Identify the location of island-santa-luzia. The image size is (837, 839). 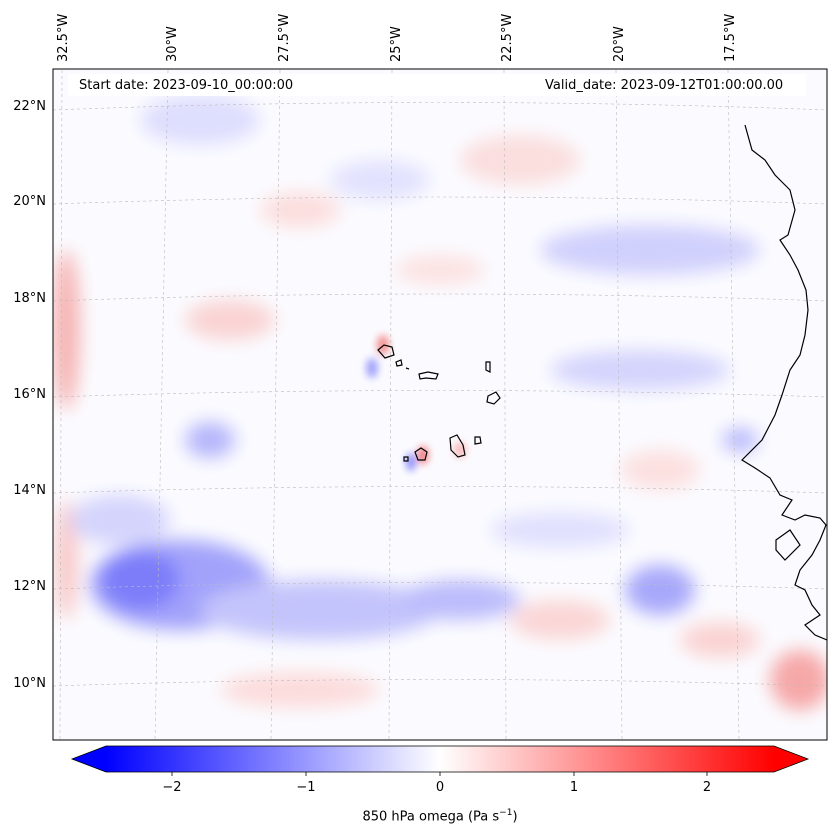
(407, 368).